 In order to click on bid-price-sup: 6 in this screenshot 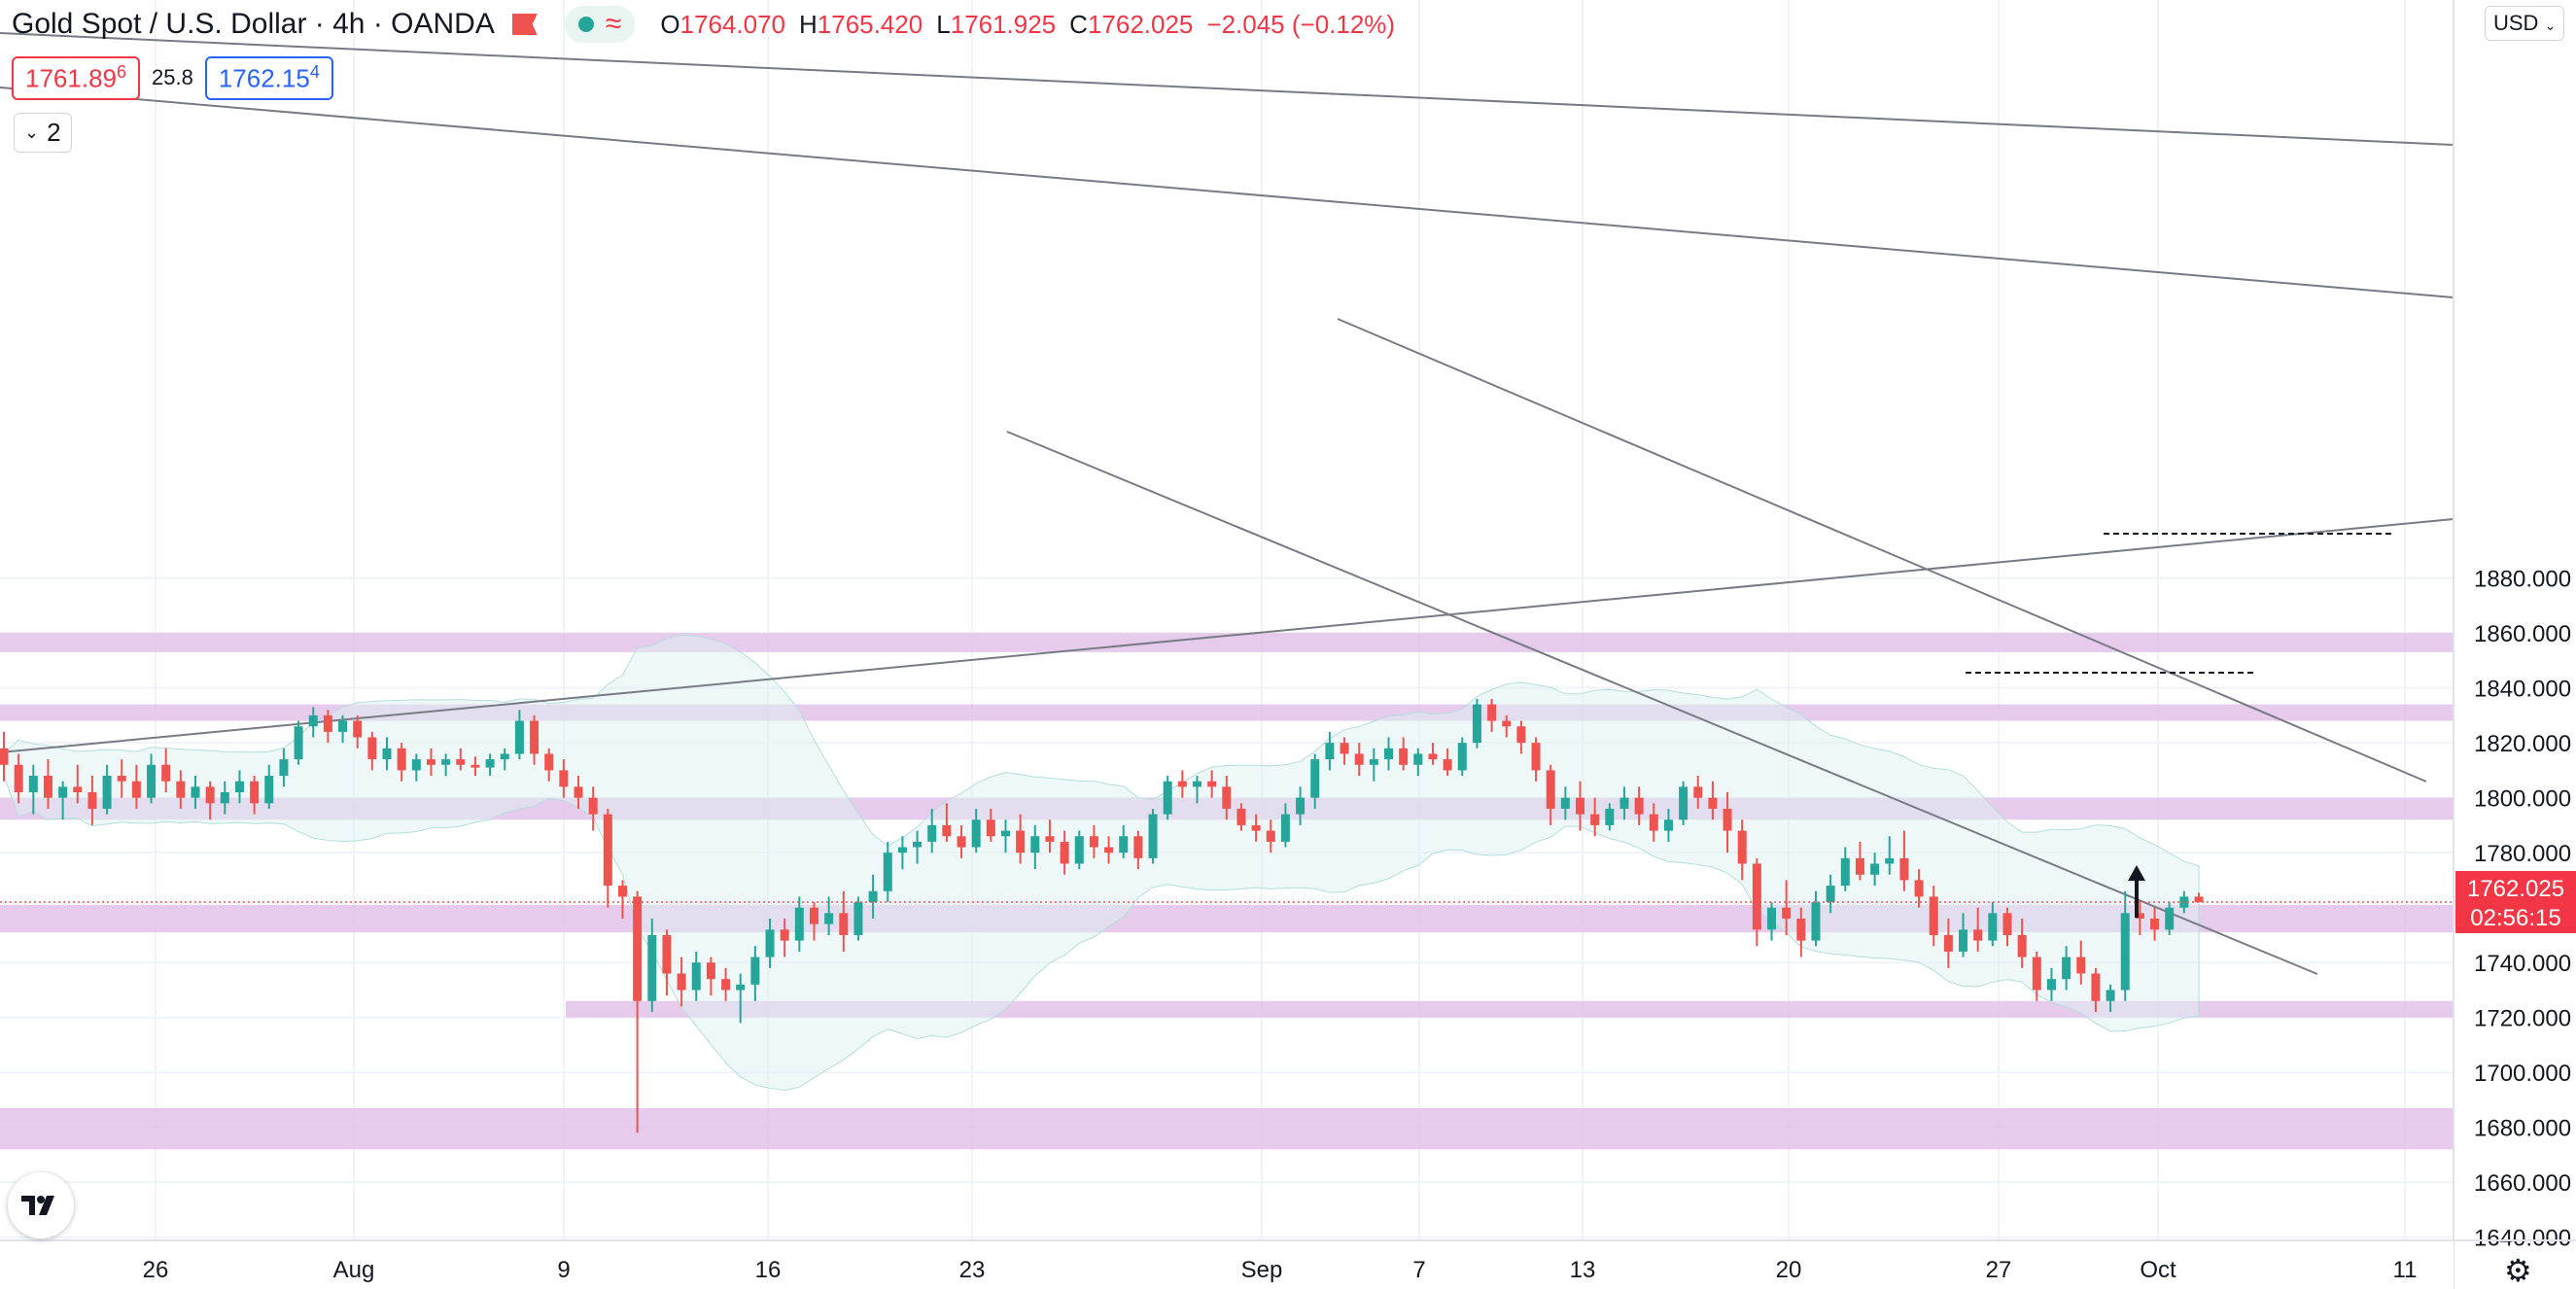, I will do `click(121, 72)`.